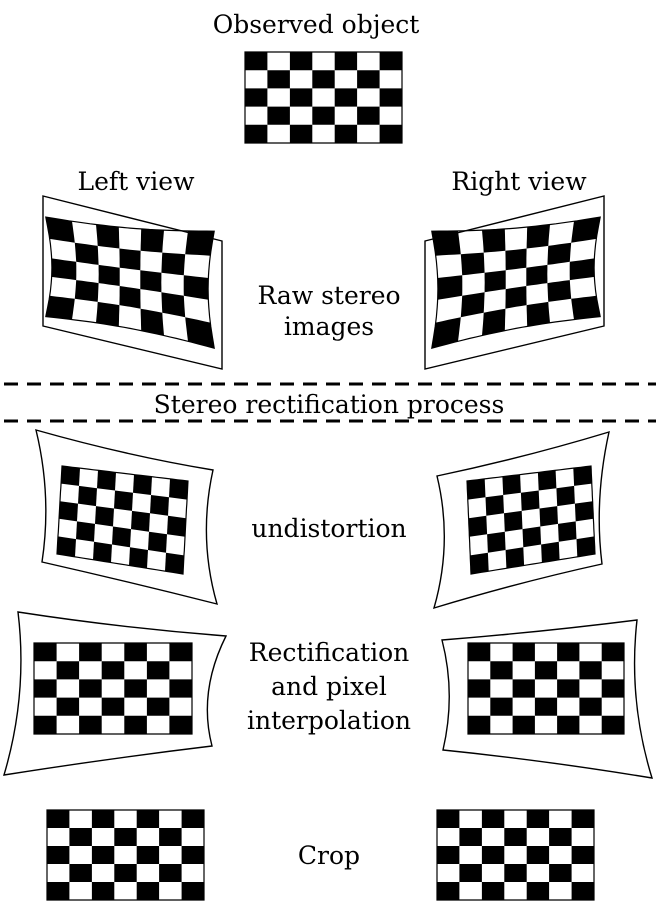  I want to click on rect-left-checkerboard, so click(113, 688).